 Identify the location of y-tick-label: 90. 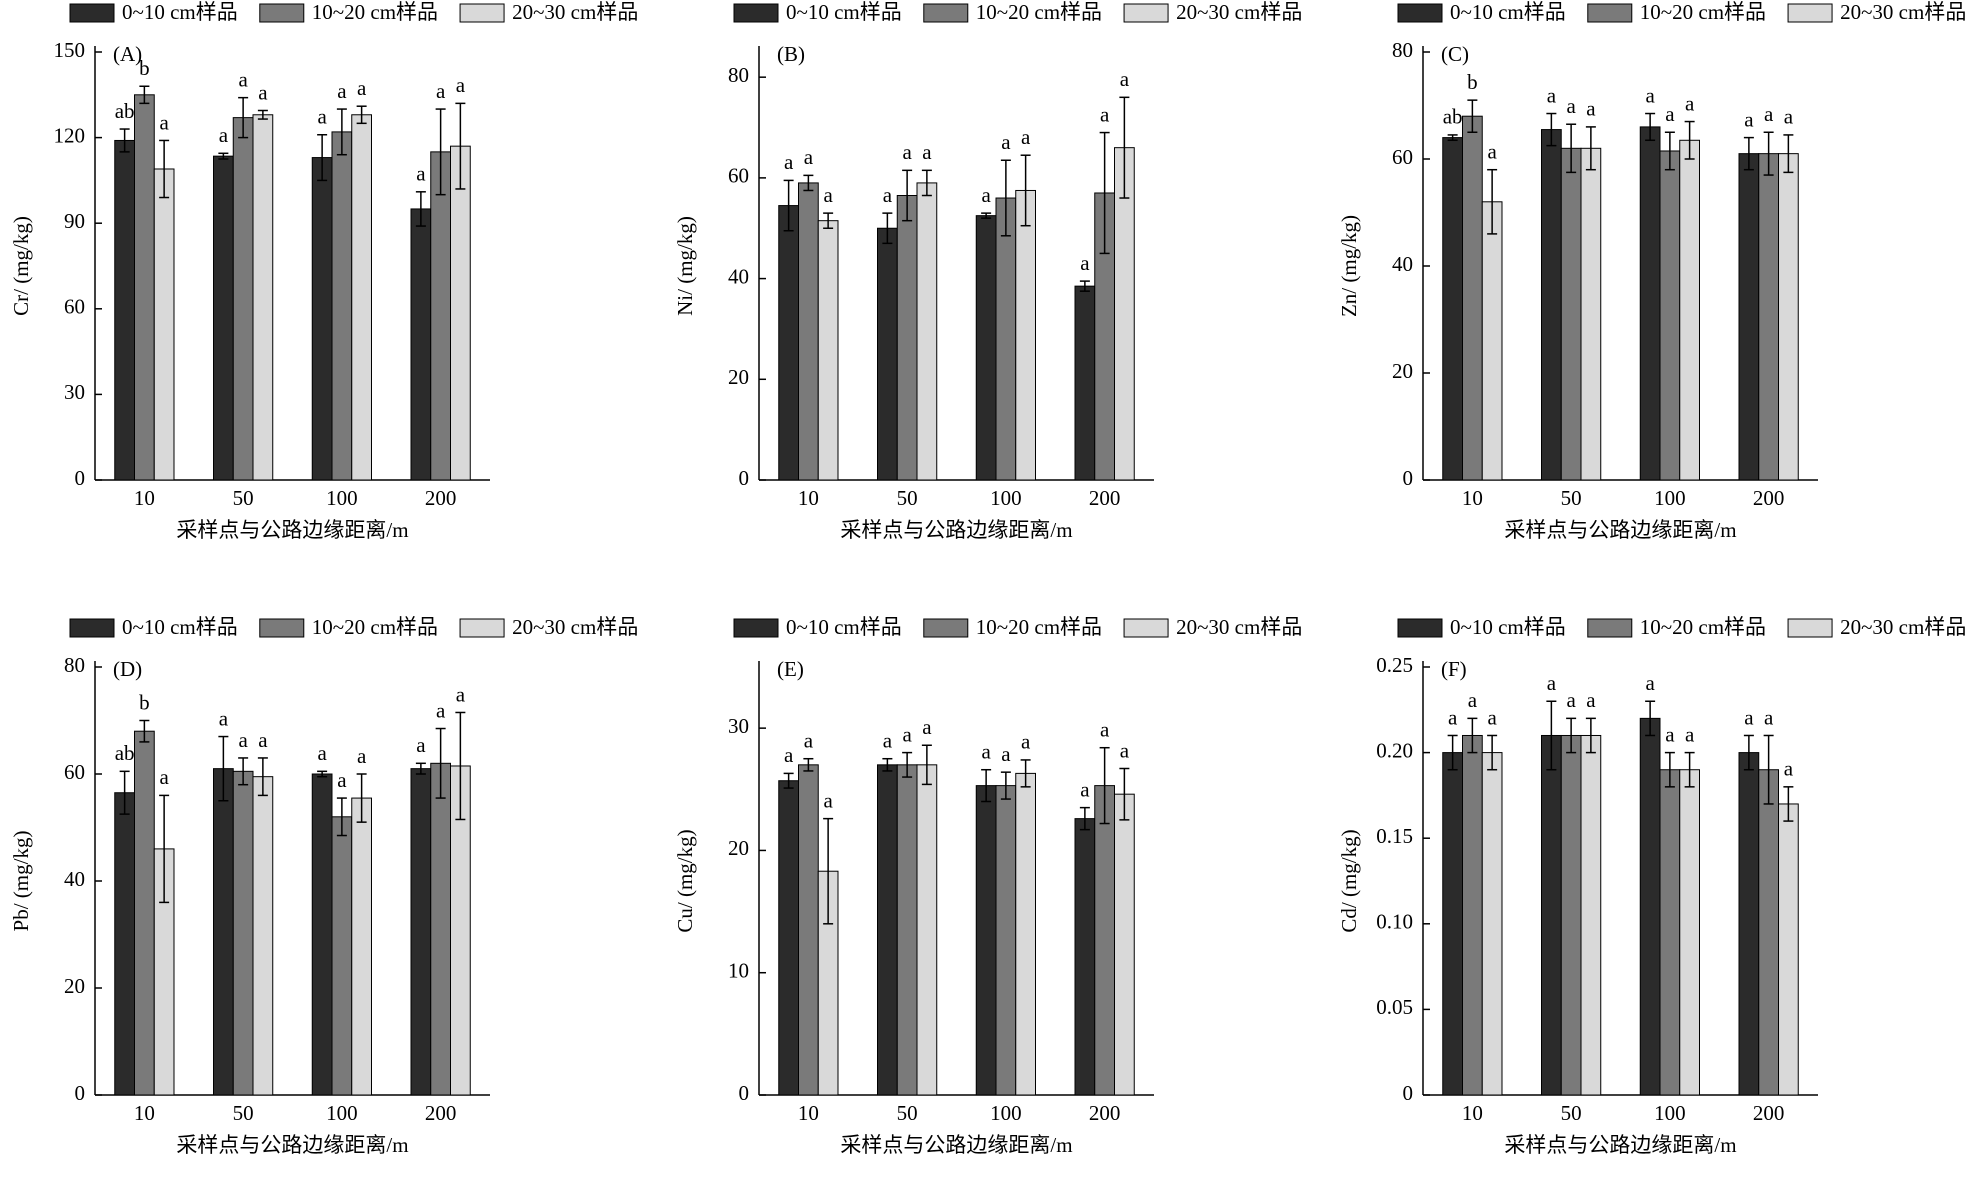
(74, 221).